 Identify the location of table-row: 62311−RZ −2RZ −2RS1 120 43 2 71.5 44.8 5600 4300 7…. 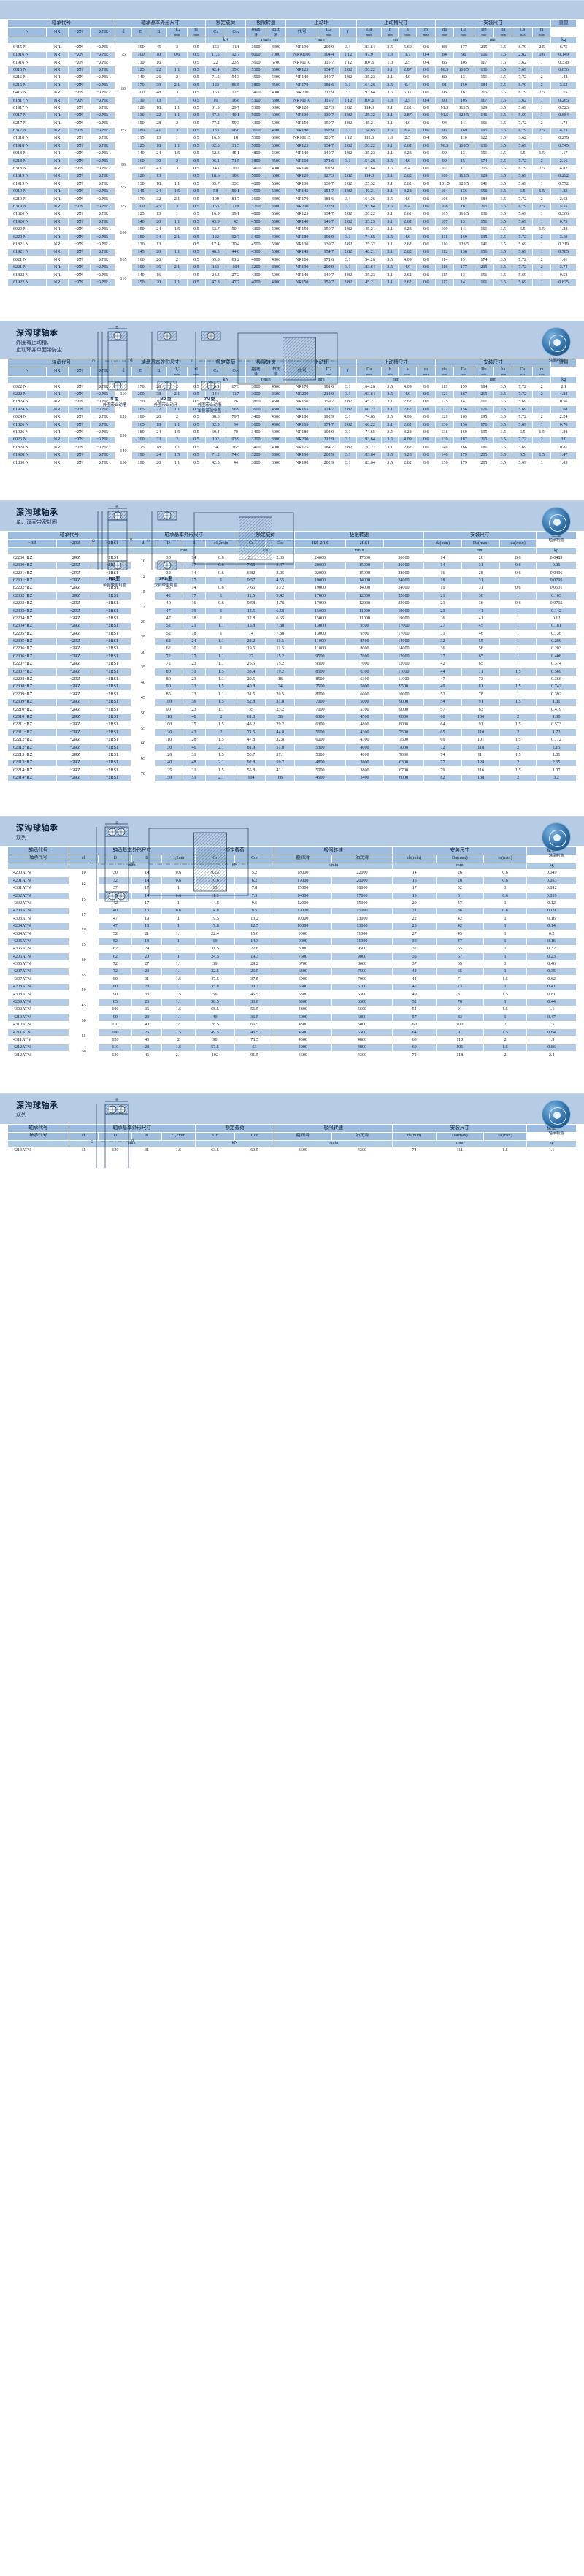
(292, 732).